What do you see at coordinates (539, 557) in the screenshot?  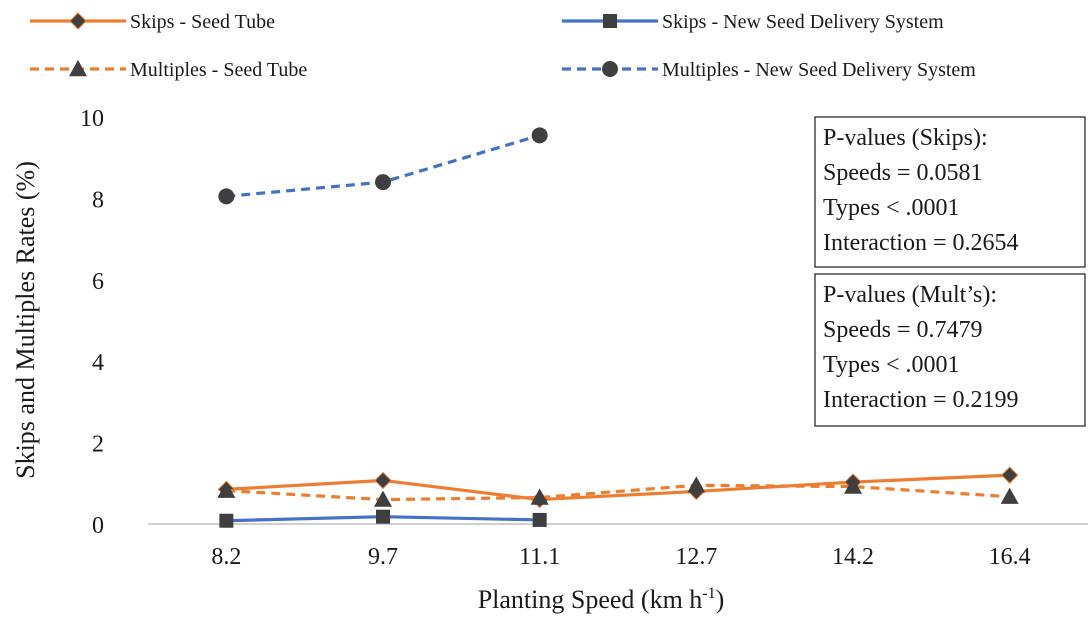 I see `x-tick-label: 11.1` at bounding box center [539, 557].